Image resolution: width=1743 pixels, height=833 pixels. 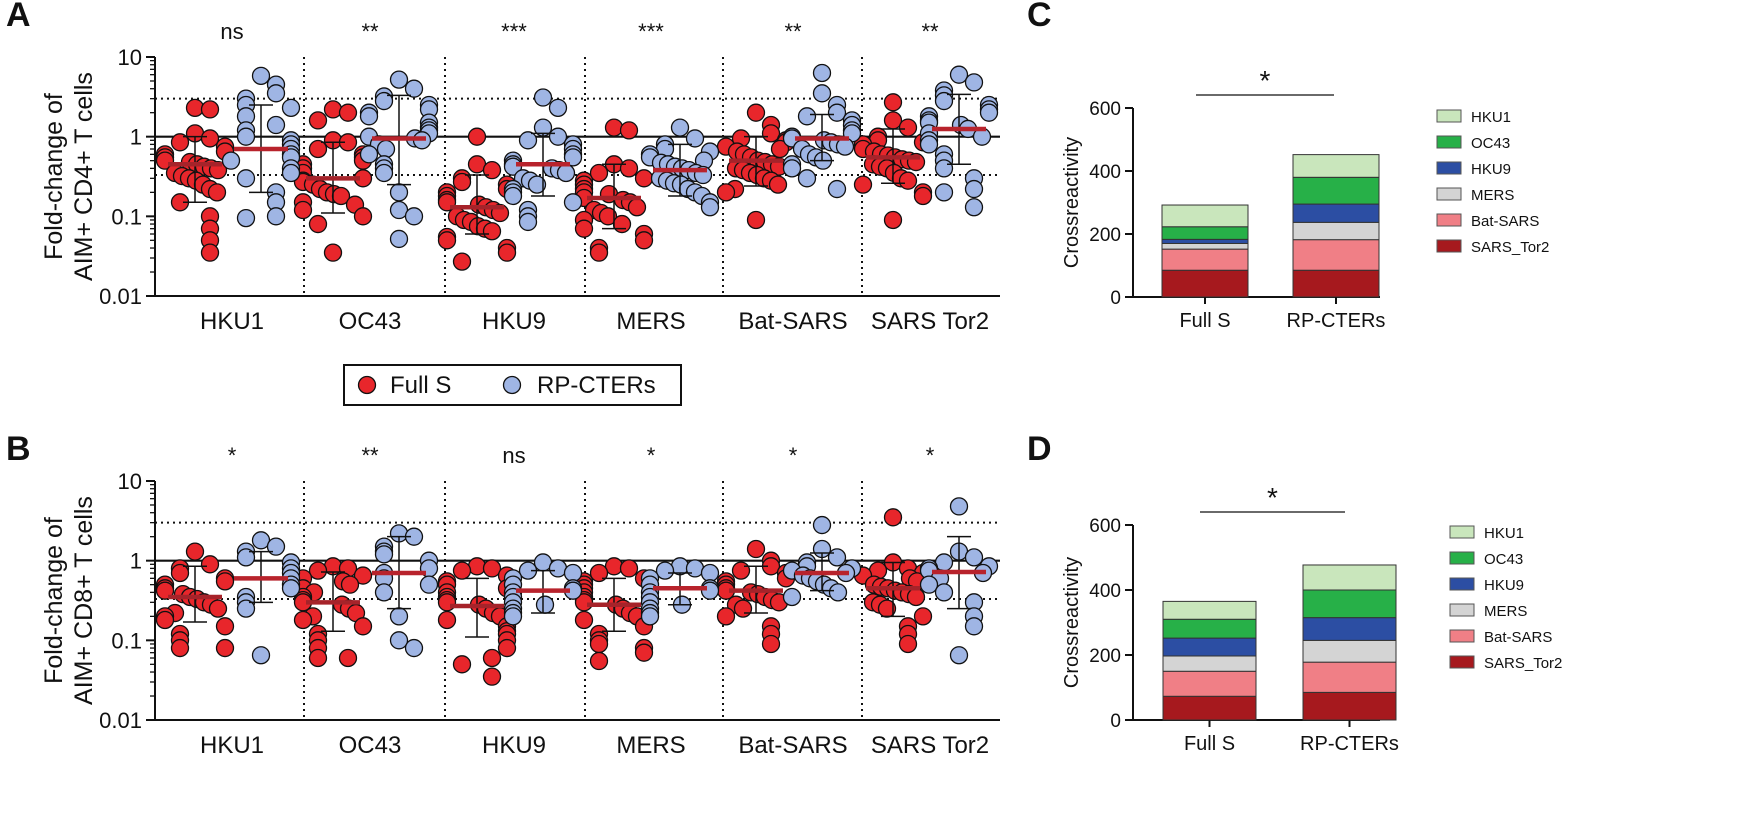 What do you see at coordinates (1336, 321) in the screenshot?
I see `x-category-label: RP-CTERs` at bounding box center [1336, 321].